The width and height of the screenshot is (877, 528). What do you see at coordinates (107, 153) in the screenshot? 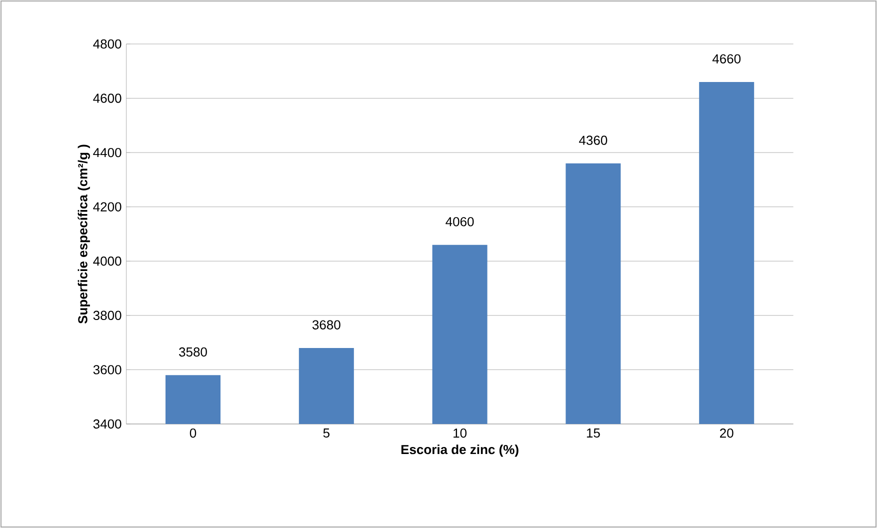
I see `y-tick-label: 4400` at bounding box center [107, 153].